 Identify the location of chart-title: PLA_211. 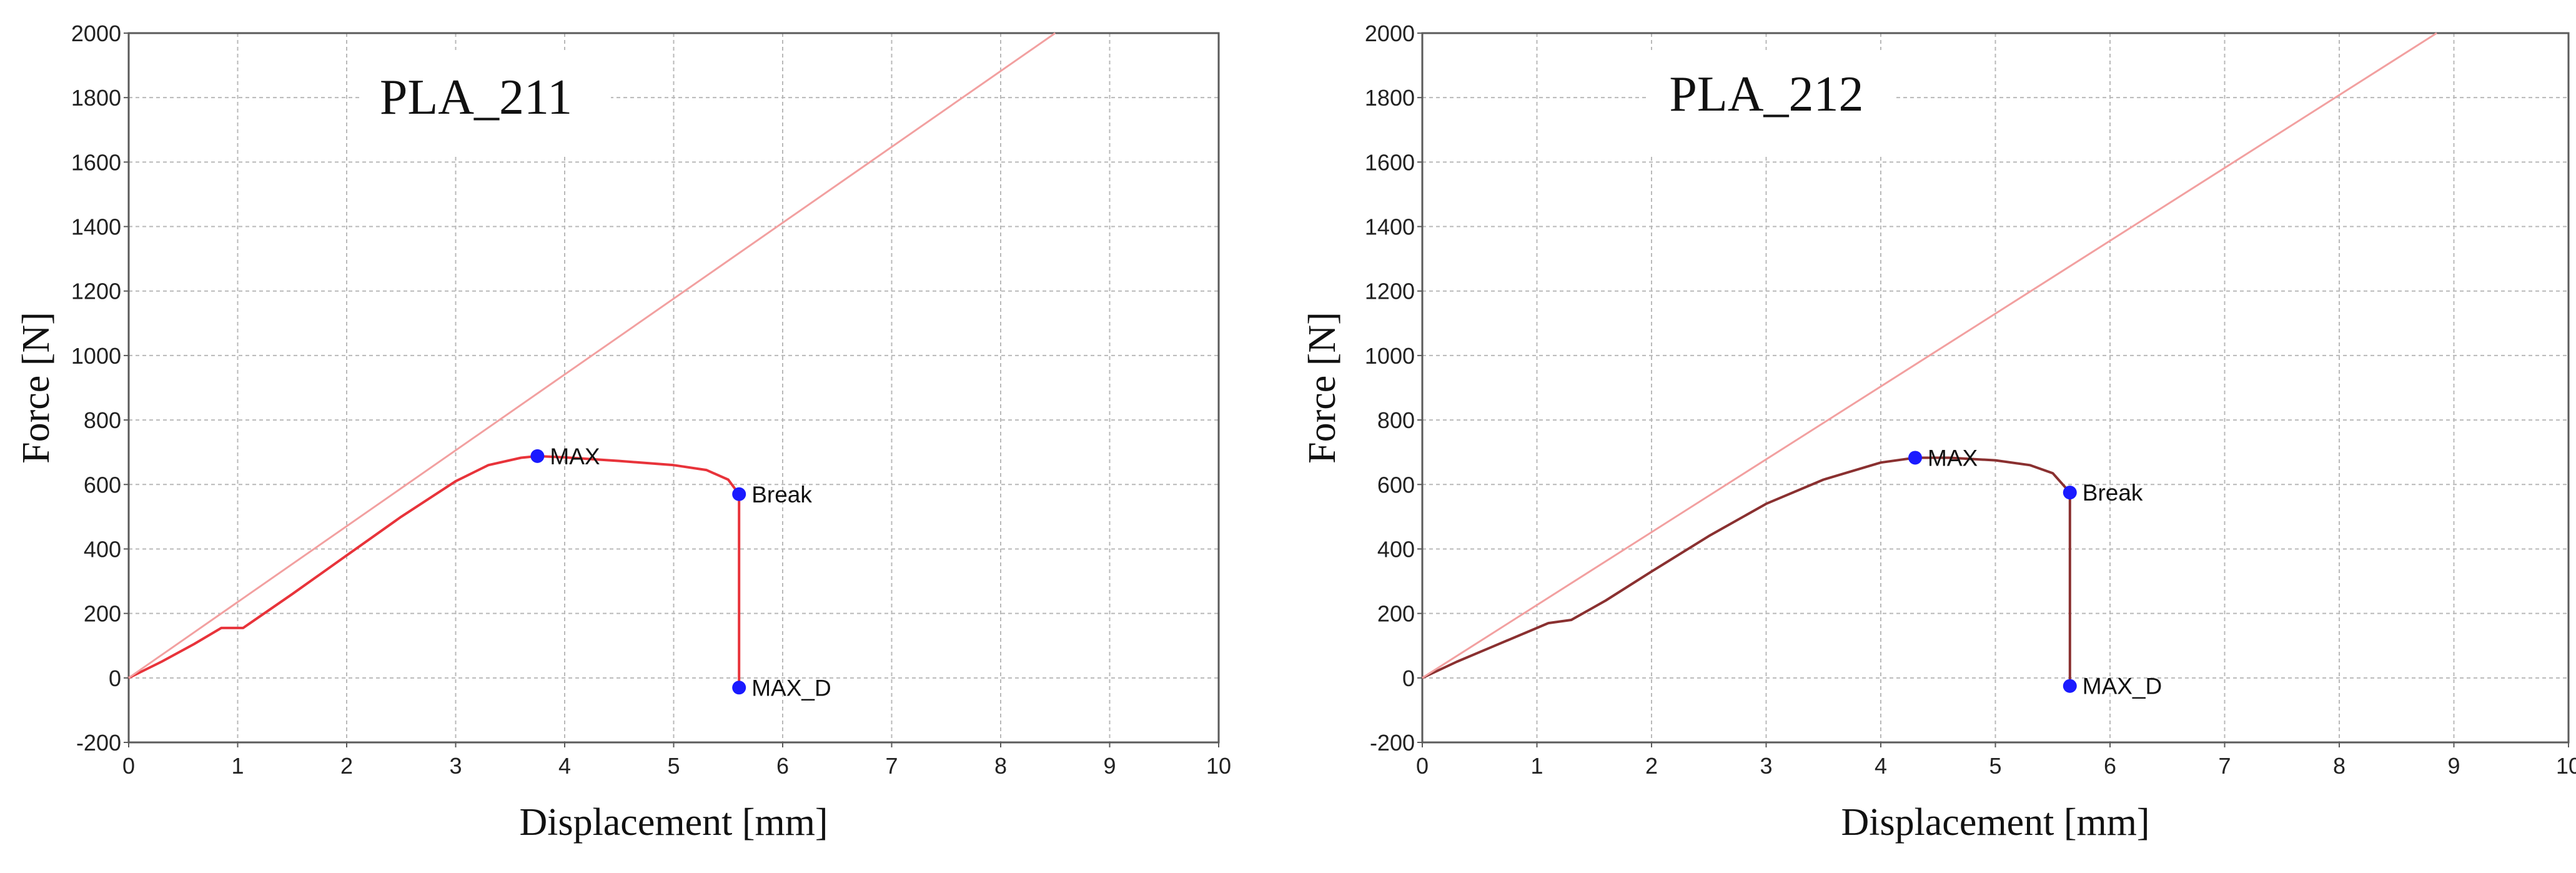
(476, 97).